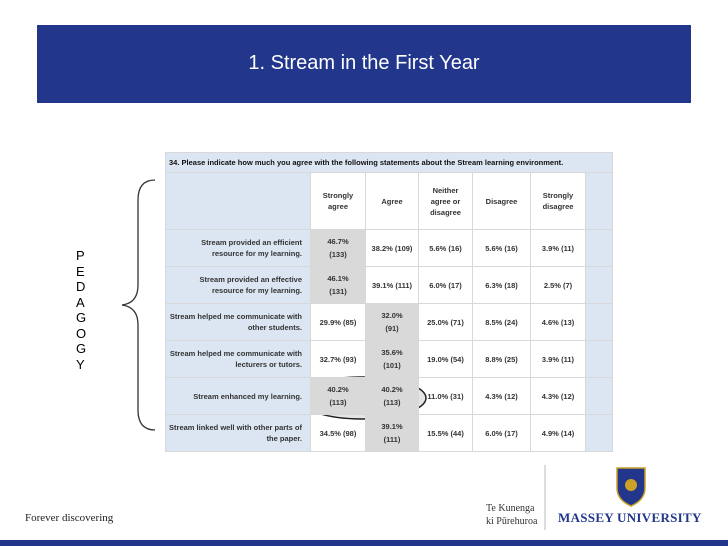 This screenshot has width=728, height=546. I want to click on percent: 4.9%, so click(550, 433).